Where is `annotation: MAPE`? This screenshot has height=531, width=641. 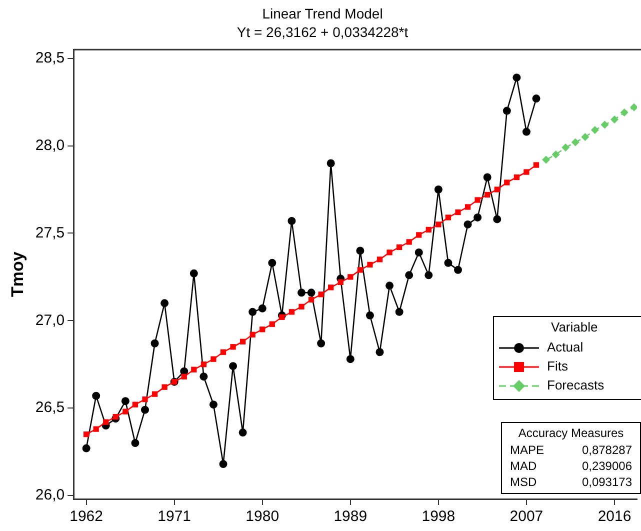 annotation: MAPE is located at coordinates (527, 450).